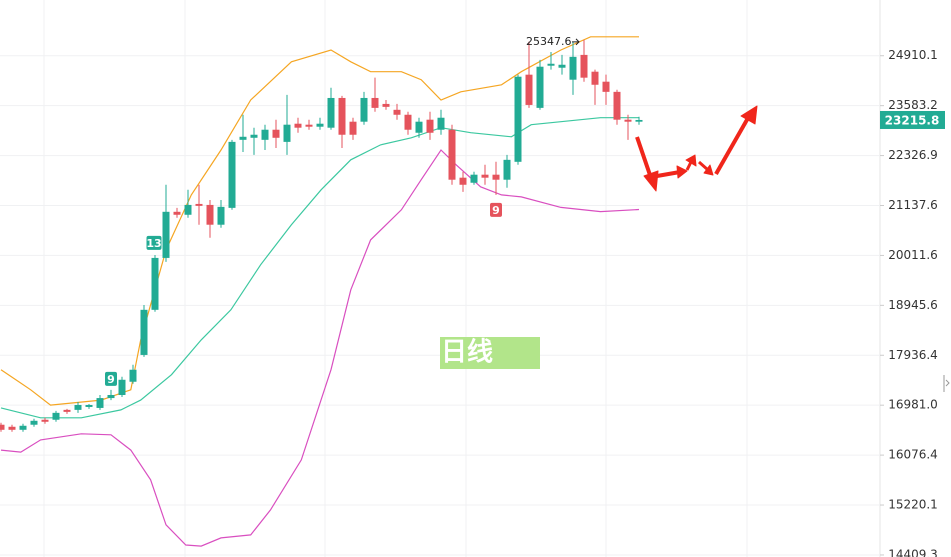 This screenshot has height=557, width=951. What do you see at coordinates (576, 42) in the screenshot?
I see `max-arrow` at bounding box center [576, 42].